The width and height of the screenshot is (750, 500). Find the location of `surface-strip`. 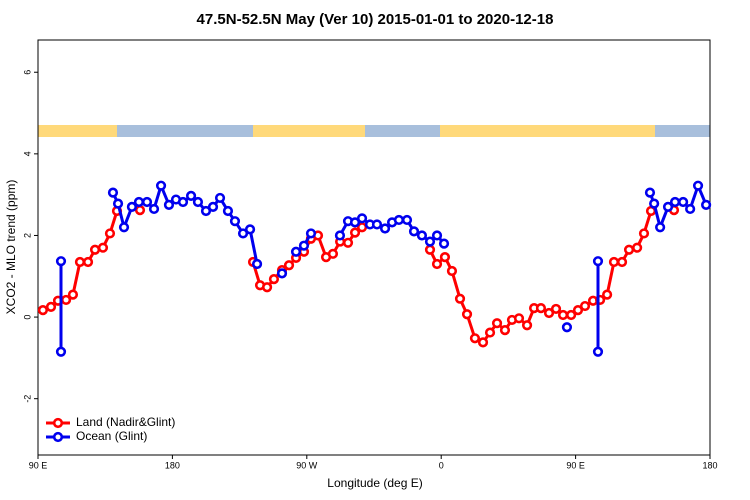

surface-strip is located at coordinates (374, 131).